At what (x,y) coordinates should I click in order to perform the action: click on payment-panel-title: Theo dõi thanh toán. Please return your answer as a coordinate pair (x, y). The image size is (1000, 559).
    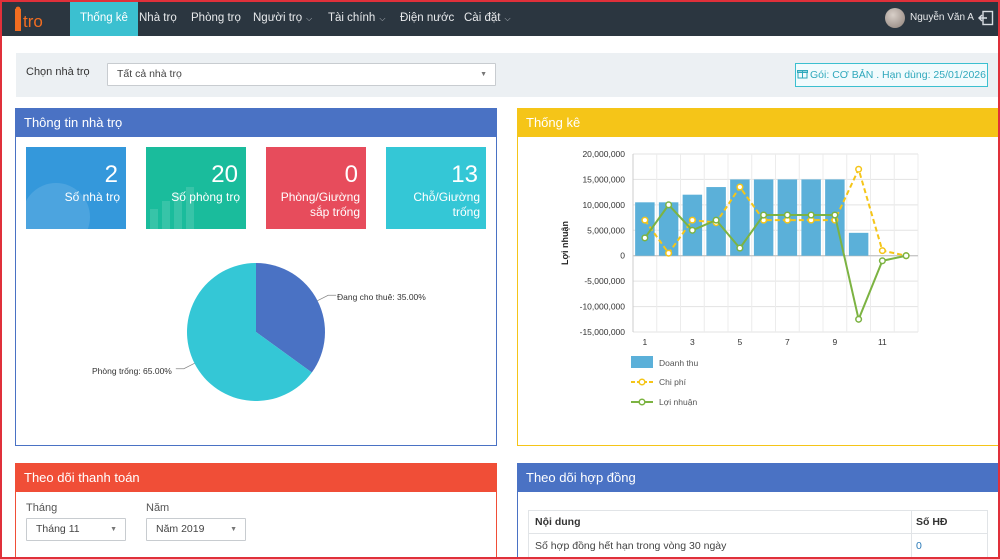
    Looking at the image, I should click on (256, 478).